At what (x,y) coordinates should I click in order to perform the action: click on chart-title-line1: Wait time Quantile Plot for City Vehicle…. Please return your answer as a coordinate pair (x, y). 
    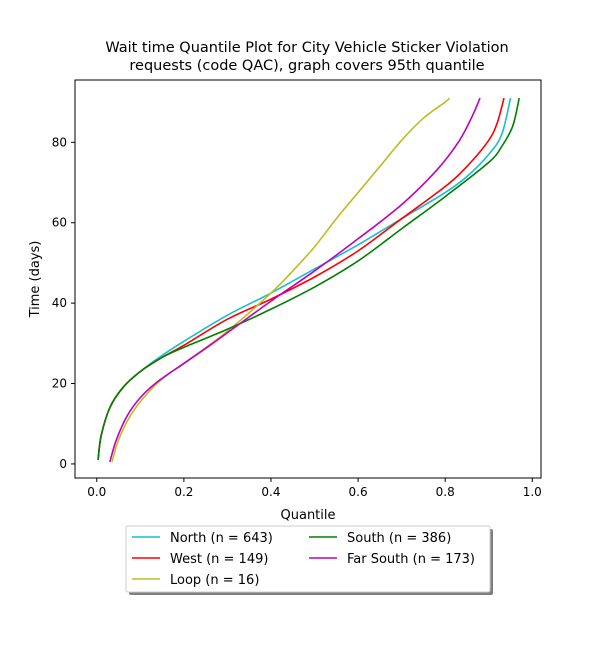
    Looking at the image, I should click on (306, 48).